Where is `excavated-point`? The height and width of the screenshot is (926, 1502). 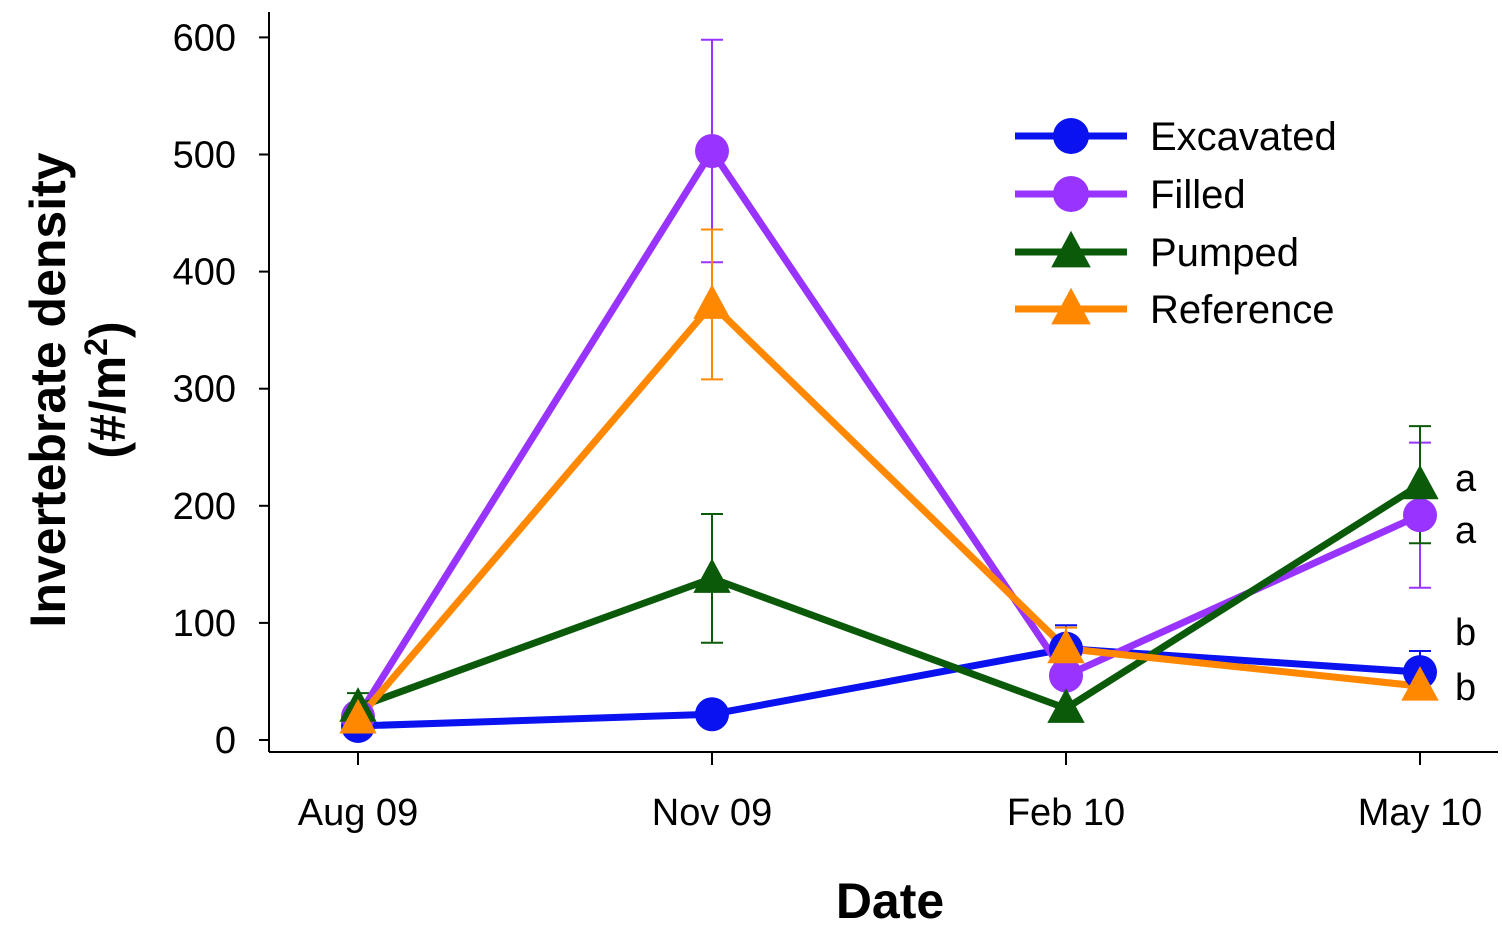
excavated-point is located at coordinates (712, 714).